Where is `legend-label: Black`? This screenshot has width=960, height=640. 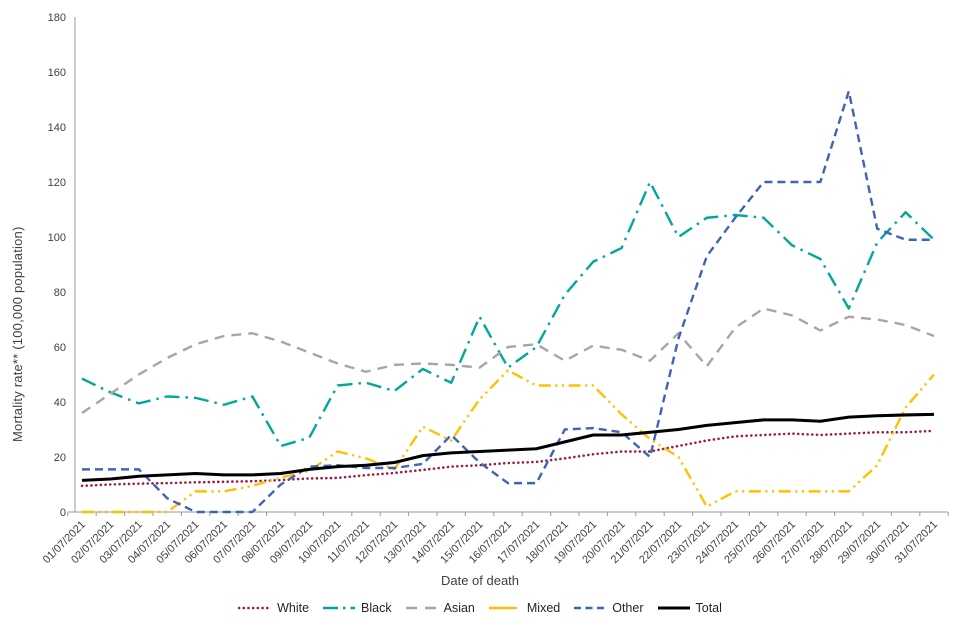
legend-label: Black is located at coordinates (376, 608).